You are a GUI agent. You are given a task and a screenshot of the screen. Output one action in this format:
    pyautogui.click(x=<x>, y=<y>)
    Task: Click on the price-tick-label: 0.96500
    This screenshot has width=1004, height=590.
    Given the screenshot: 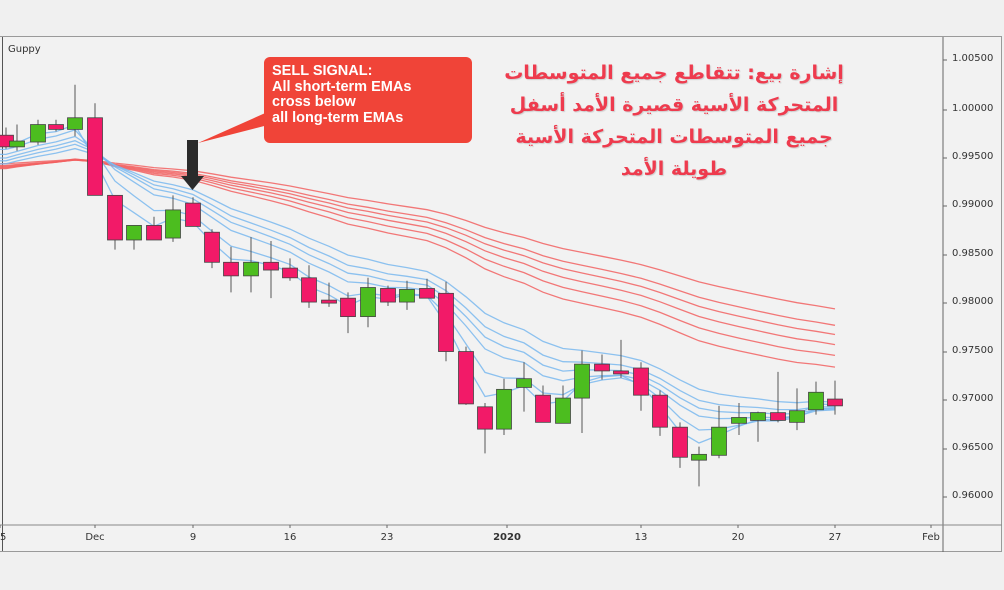 What is the action you would take?
    pyautogui.click(x=973, y=447)
    